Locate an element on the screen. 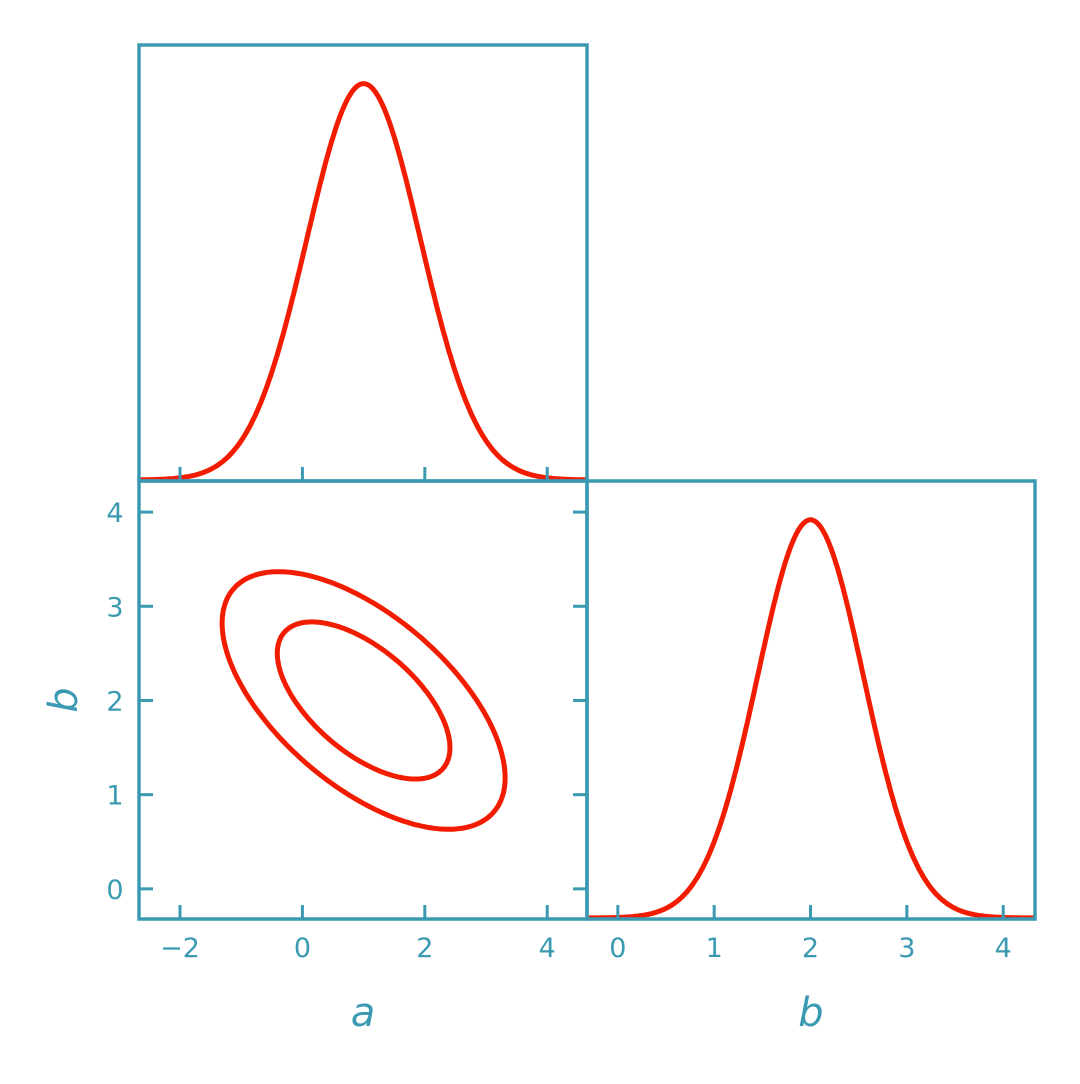  tick-label-b-horizontal: 0 is located at coordinates (617, 948).